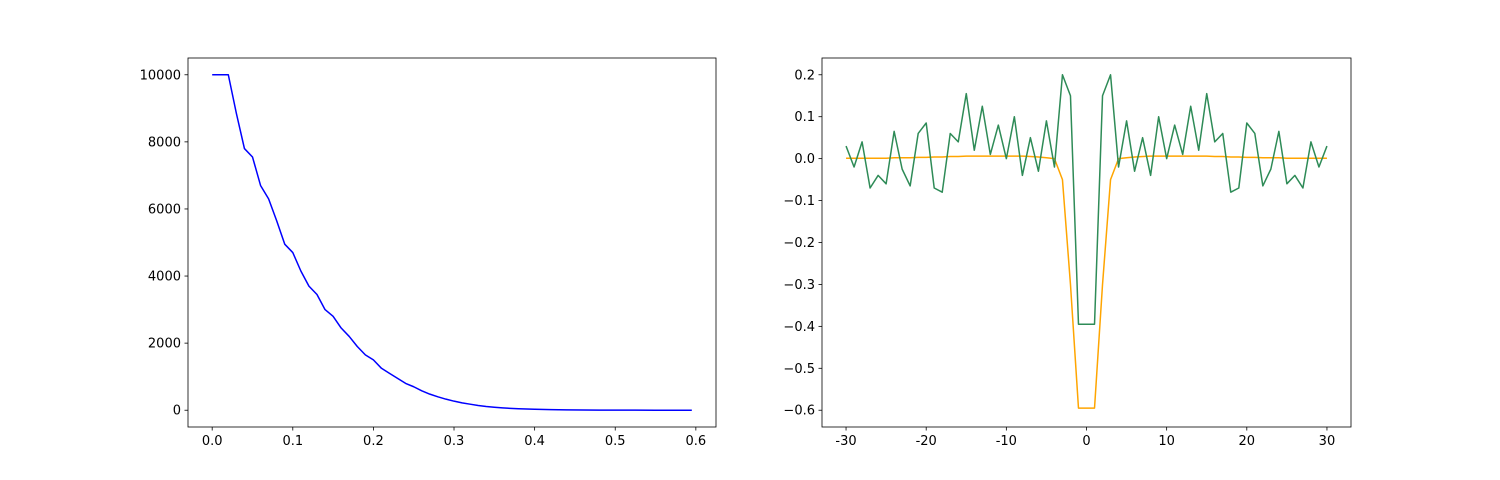 The image size is (1500, 480). Describe the element at coordinates (1166, 441) in the screenshot. I see `x-tick-label: 10` at that location.